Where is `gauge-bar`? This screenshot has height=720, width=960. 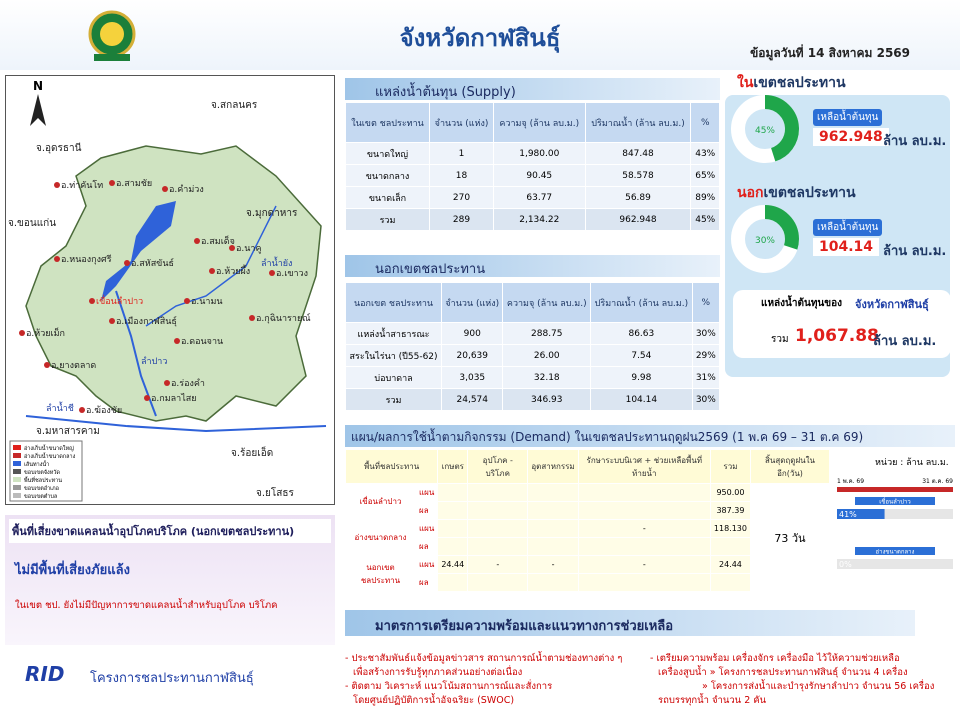
gauge-bar is located at coordinates (861, 514).